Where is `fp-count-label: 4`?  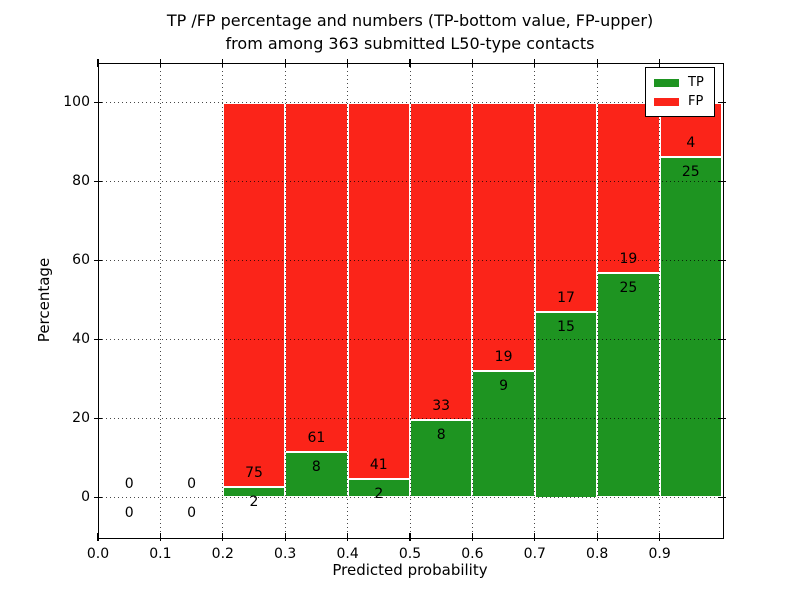
fp-count-label: 4 is located at coordinates (691, 142).